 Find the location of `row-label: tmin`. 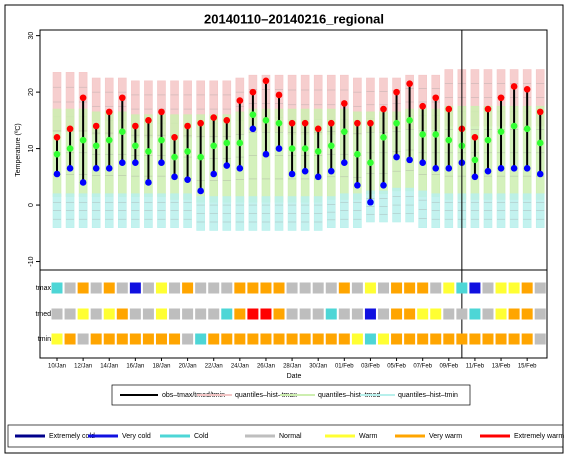

row-label: tmin is located at coordinates (44, 339).